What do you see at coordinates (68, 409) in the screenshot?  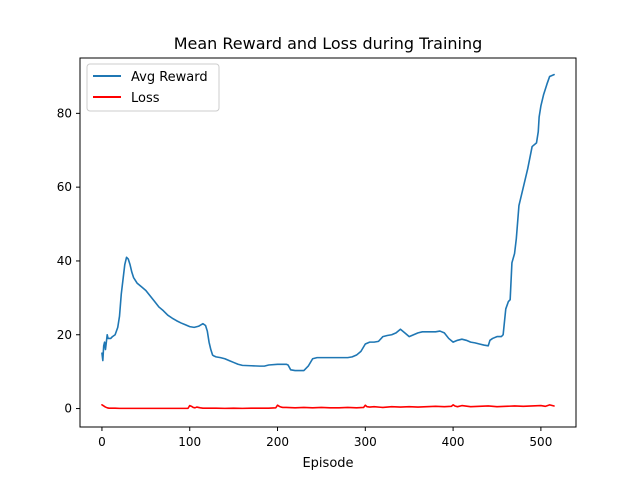 I see `y-tick-label: 0` at bounding box center [68, 409].